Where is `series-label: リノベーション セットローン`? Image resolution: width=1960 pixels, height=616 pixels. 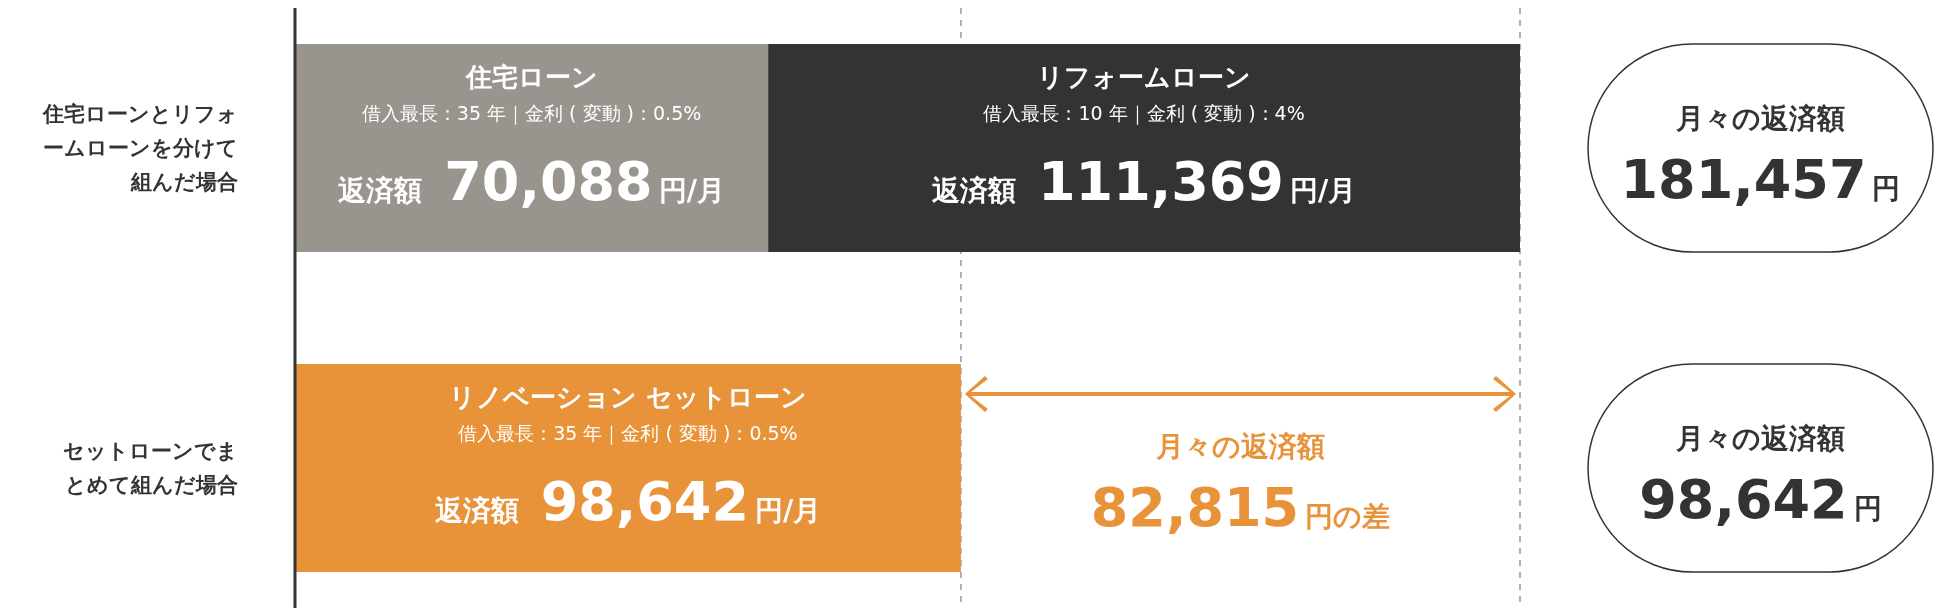 series-label: リノベーション セットローン is located at coordinates (627, 397).